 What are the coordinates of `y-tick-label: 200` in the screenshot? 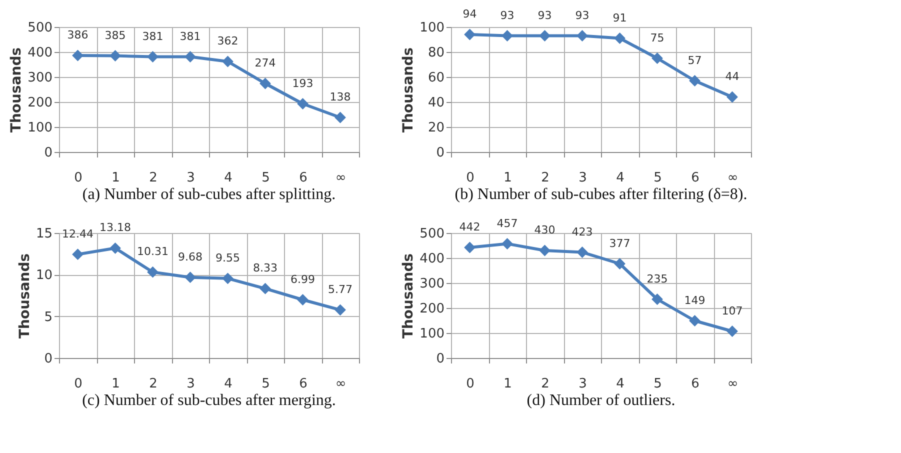 It's located at (40, 103).